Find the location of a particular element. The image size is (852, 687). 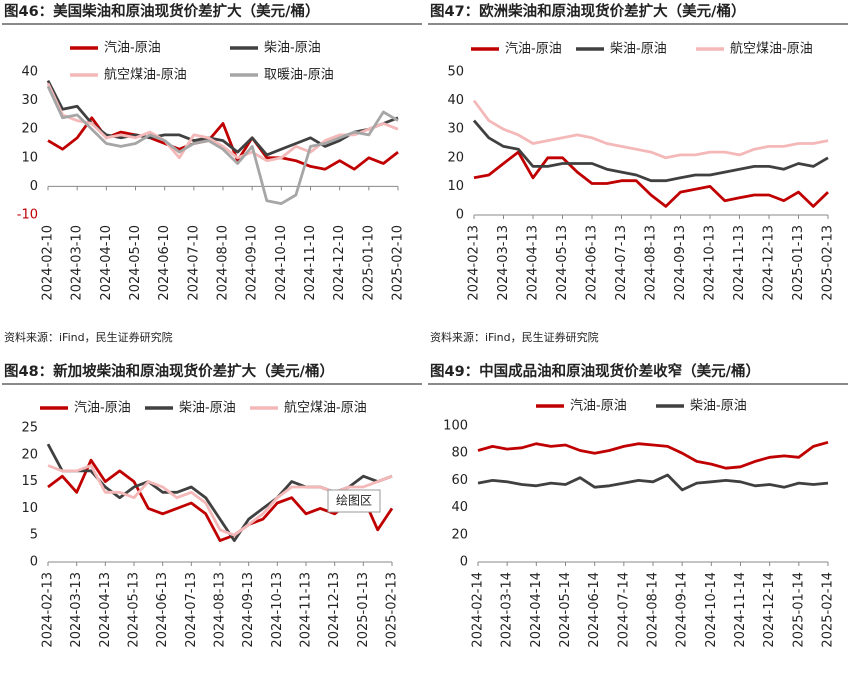

y-tick-label: 80 is located at coordinates (459, 453).